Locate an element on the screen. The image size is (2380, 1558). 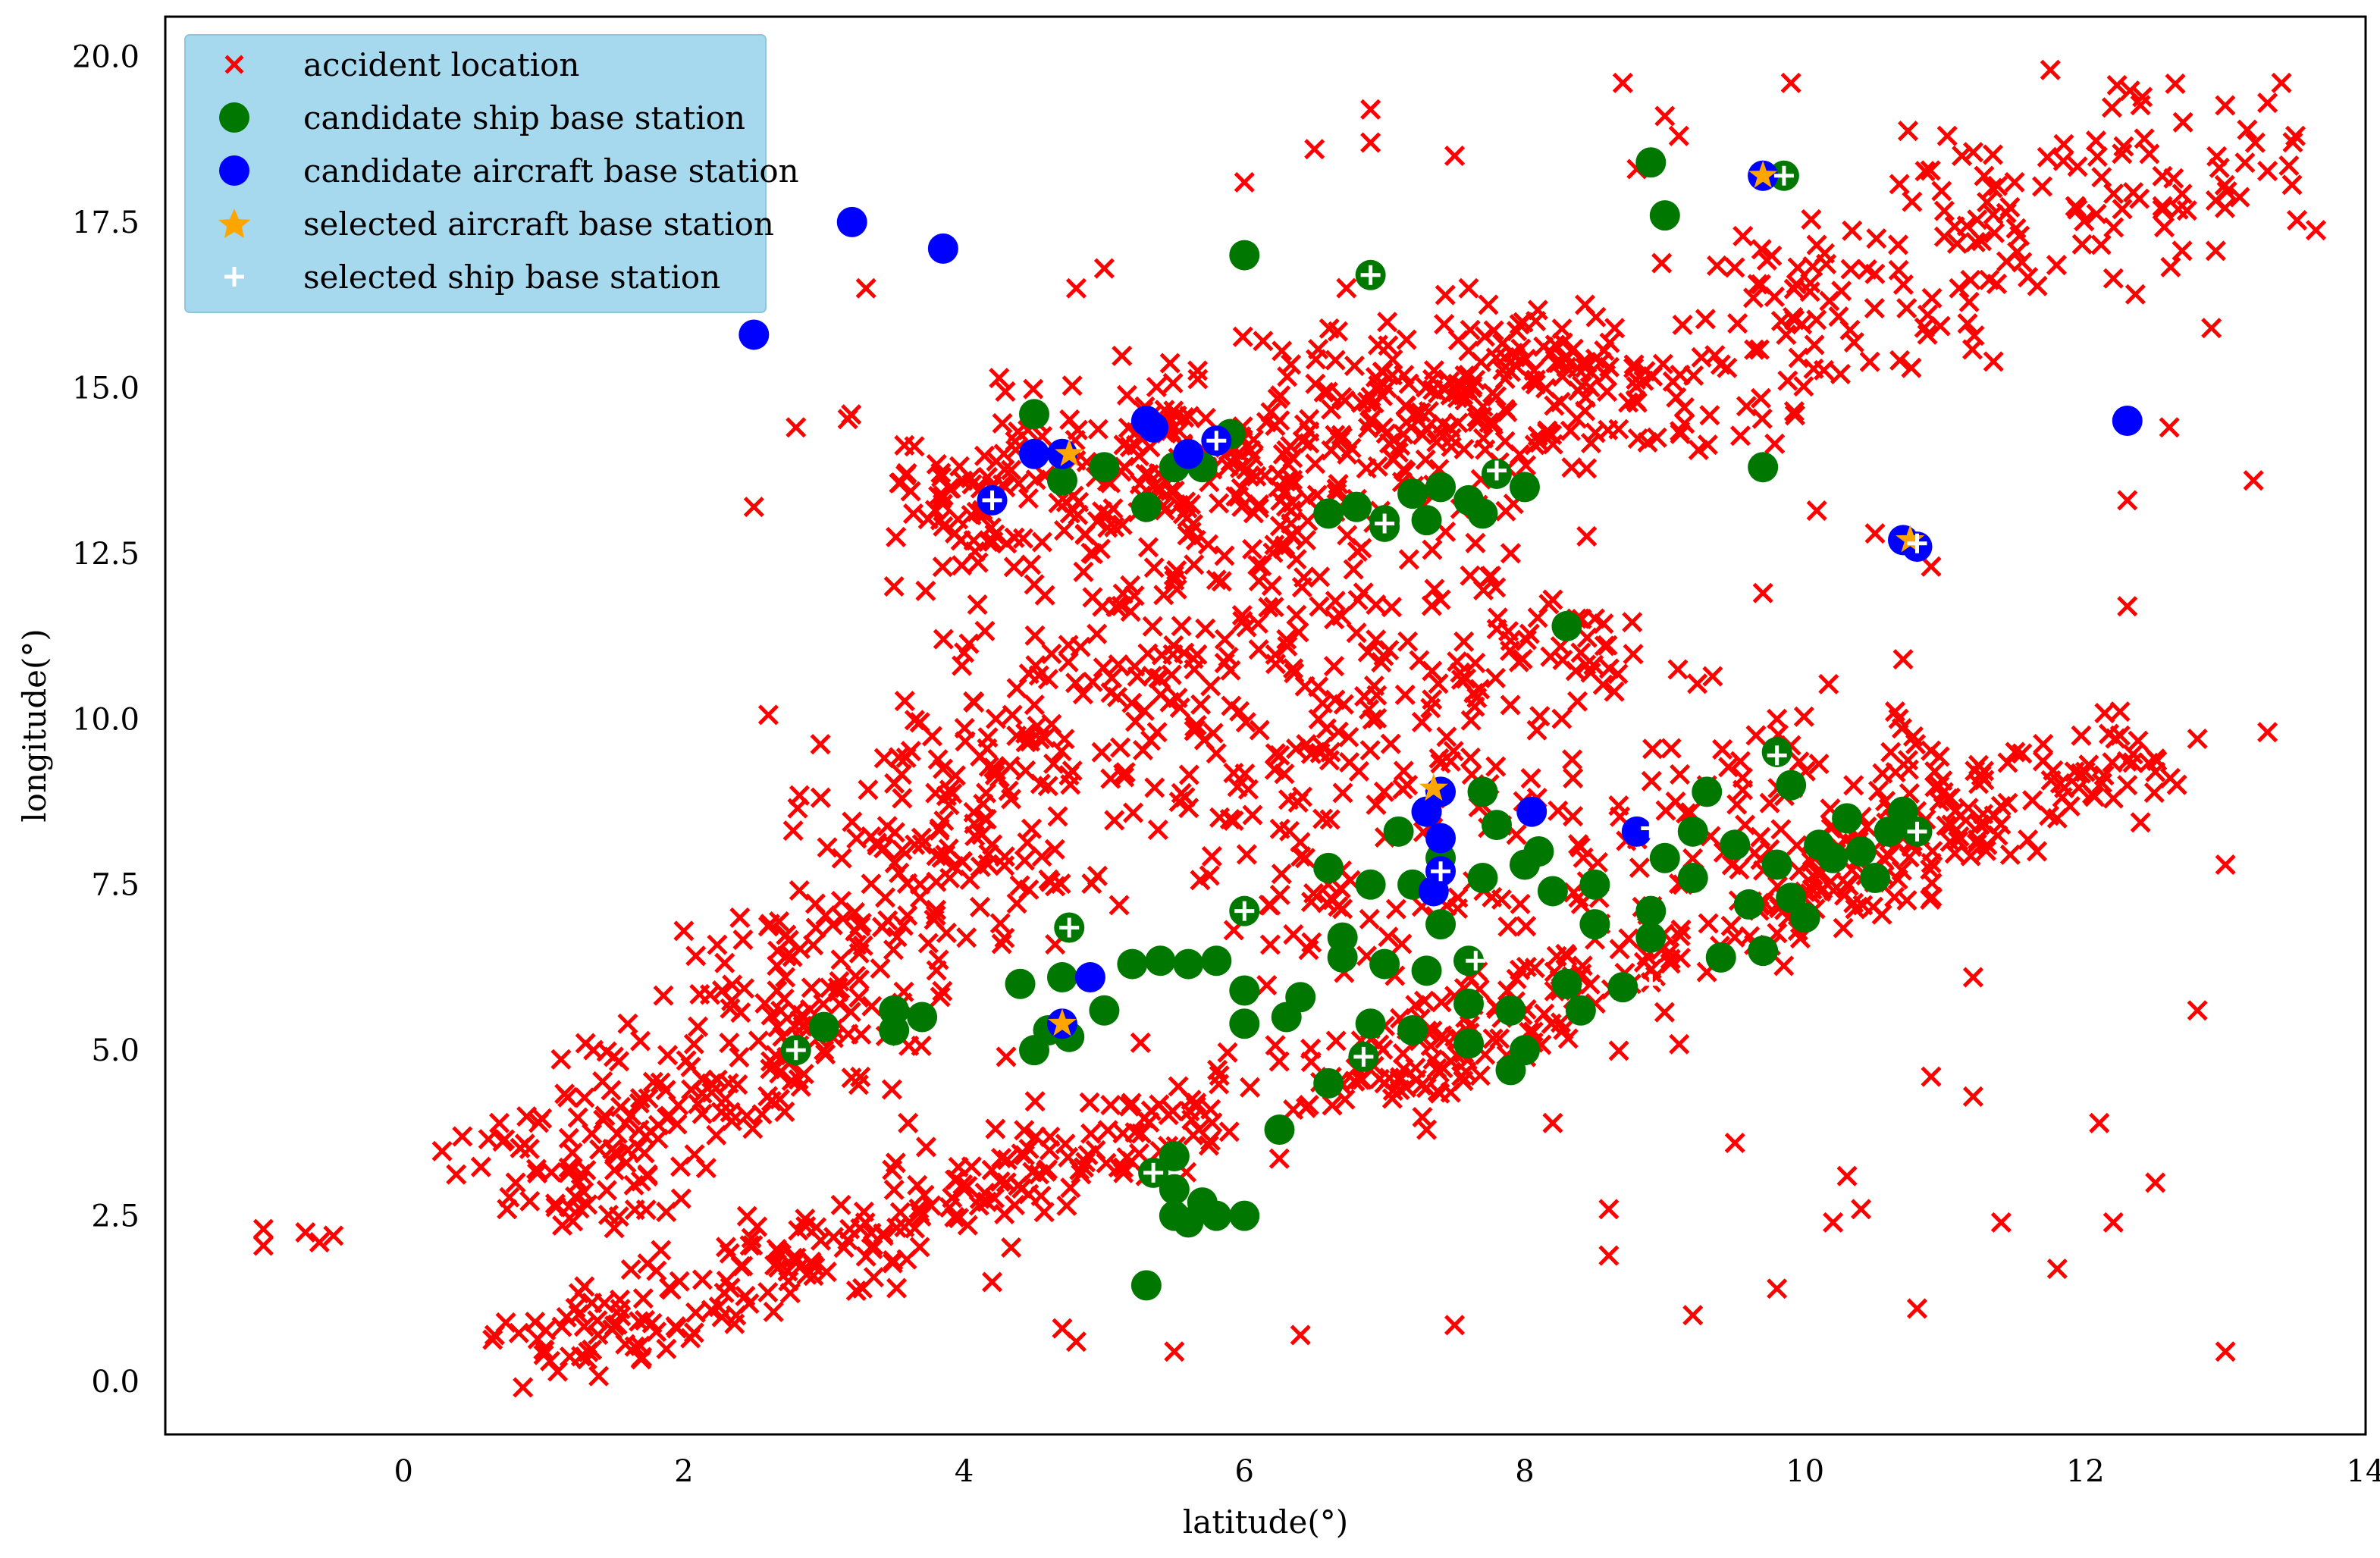
x-tick-label: 4 is located at coordinates (965, 1471).